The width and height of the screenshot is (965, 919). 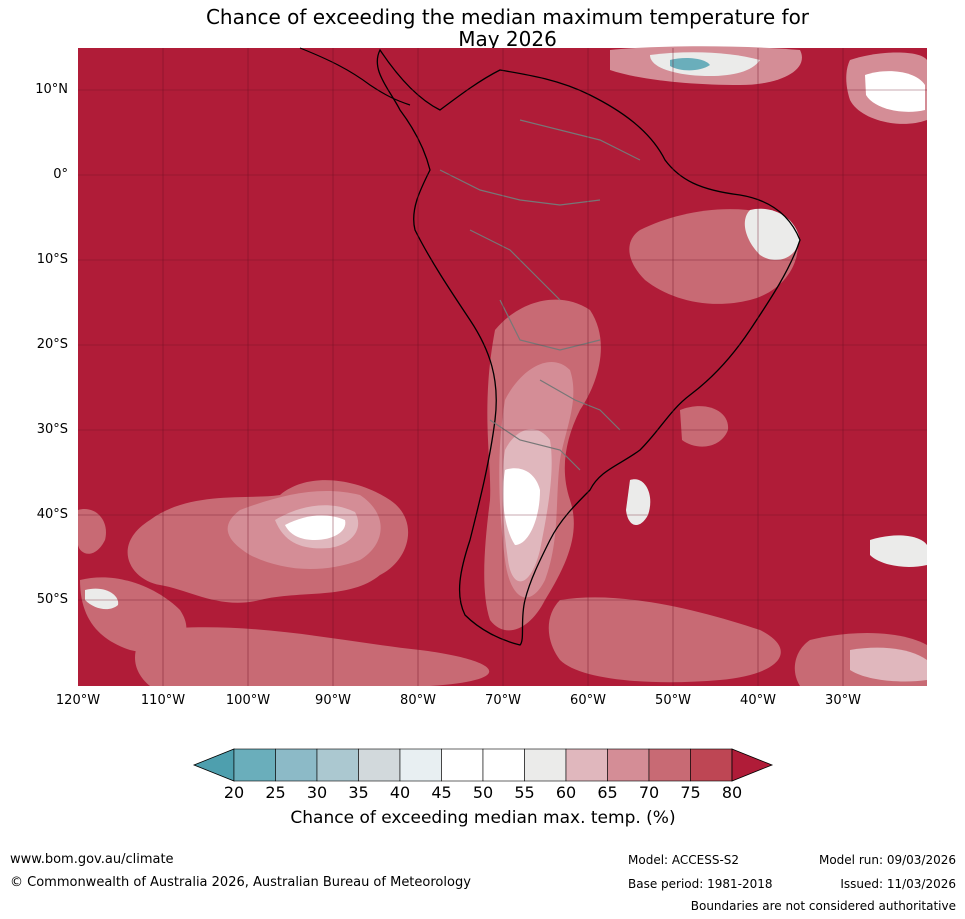 I want to click on lon-label: 40°W, so click(x=758, y=700).